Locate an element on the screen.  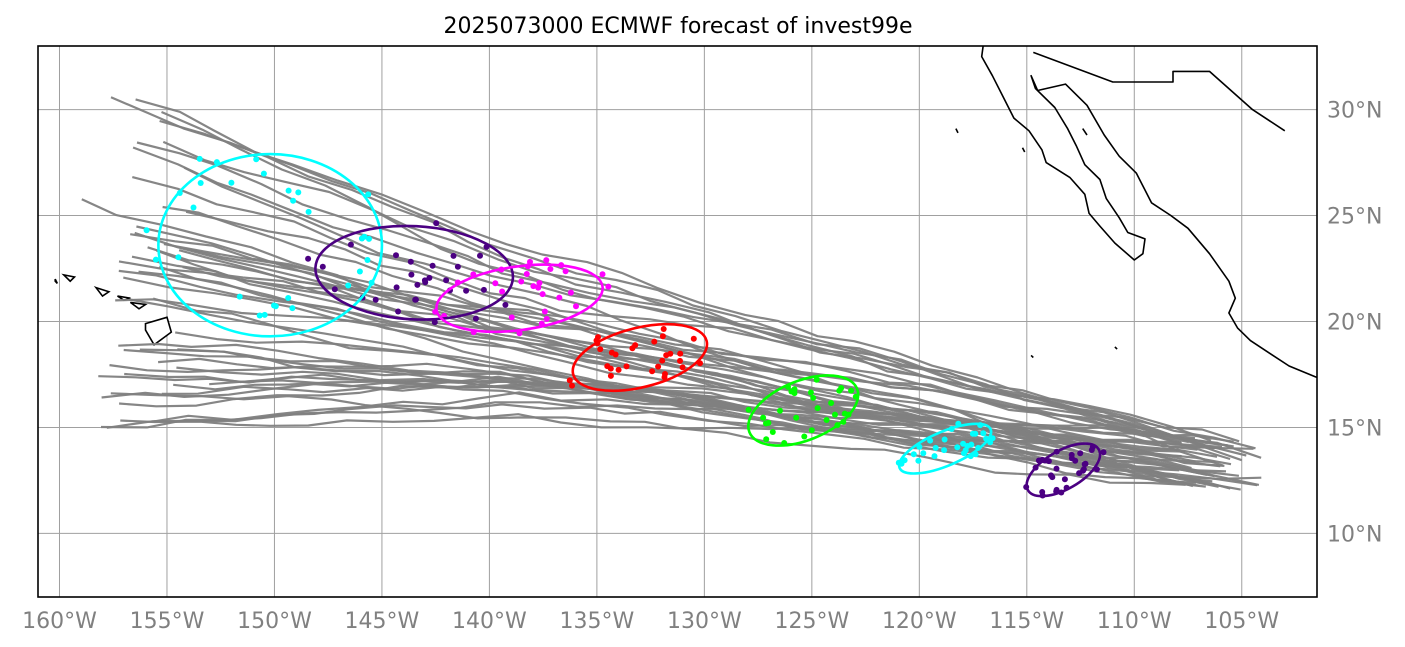
x-tick-label: 135°W is located at coordinates (597, 621).